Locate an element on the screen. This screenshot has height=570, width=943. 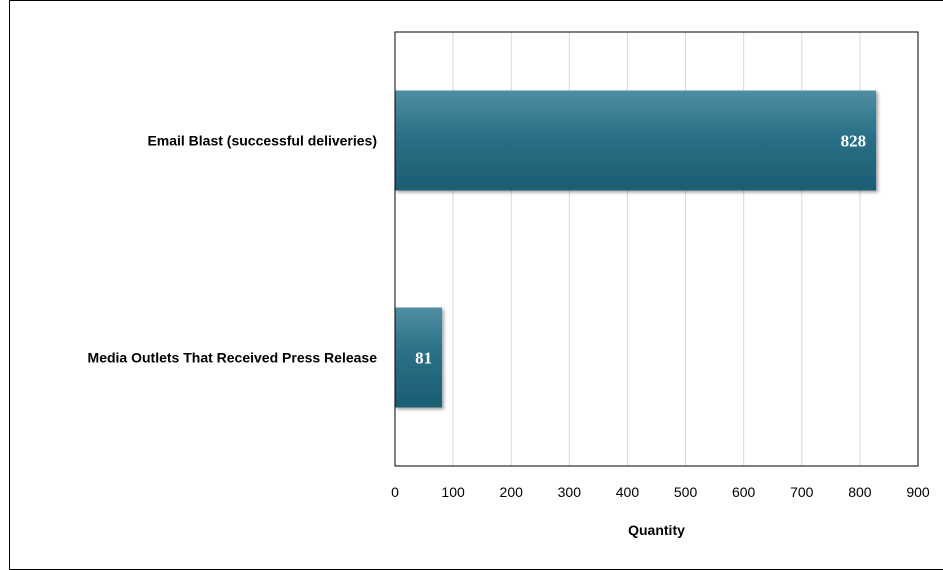
x-tick-label: 200 is located at coordinates (512, 492).